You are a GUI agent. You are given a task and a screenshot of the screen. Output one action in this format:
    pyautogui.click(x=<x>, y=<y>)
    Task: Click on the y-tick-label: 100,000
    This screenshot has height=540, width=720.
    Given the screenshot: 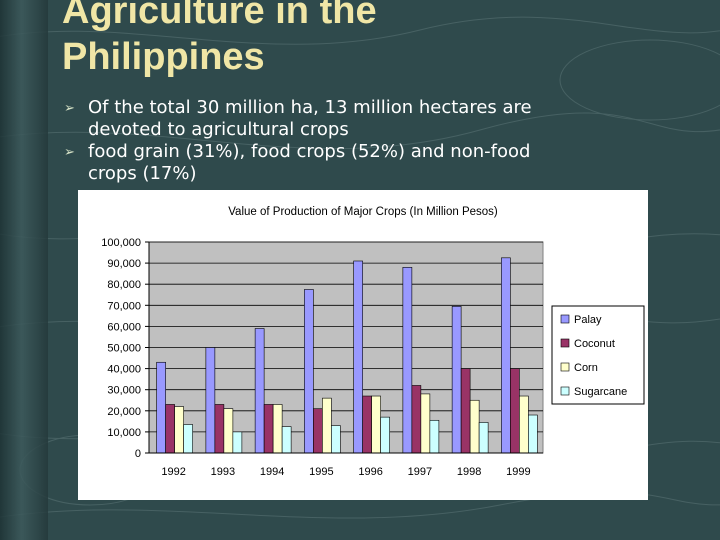 What is the action you would take?
    pyautogui.click(x=121, y=243)
    